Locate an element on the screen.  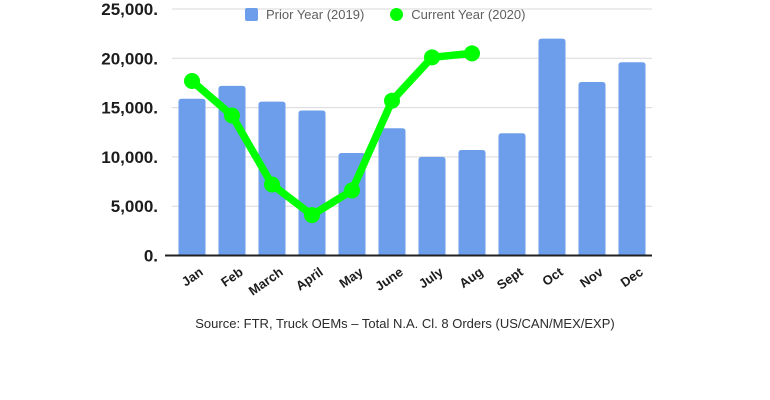
legend-item-prior-year: Prior Year (2019) is located at coordinates (304, 14).